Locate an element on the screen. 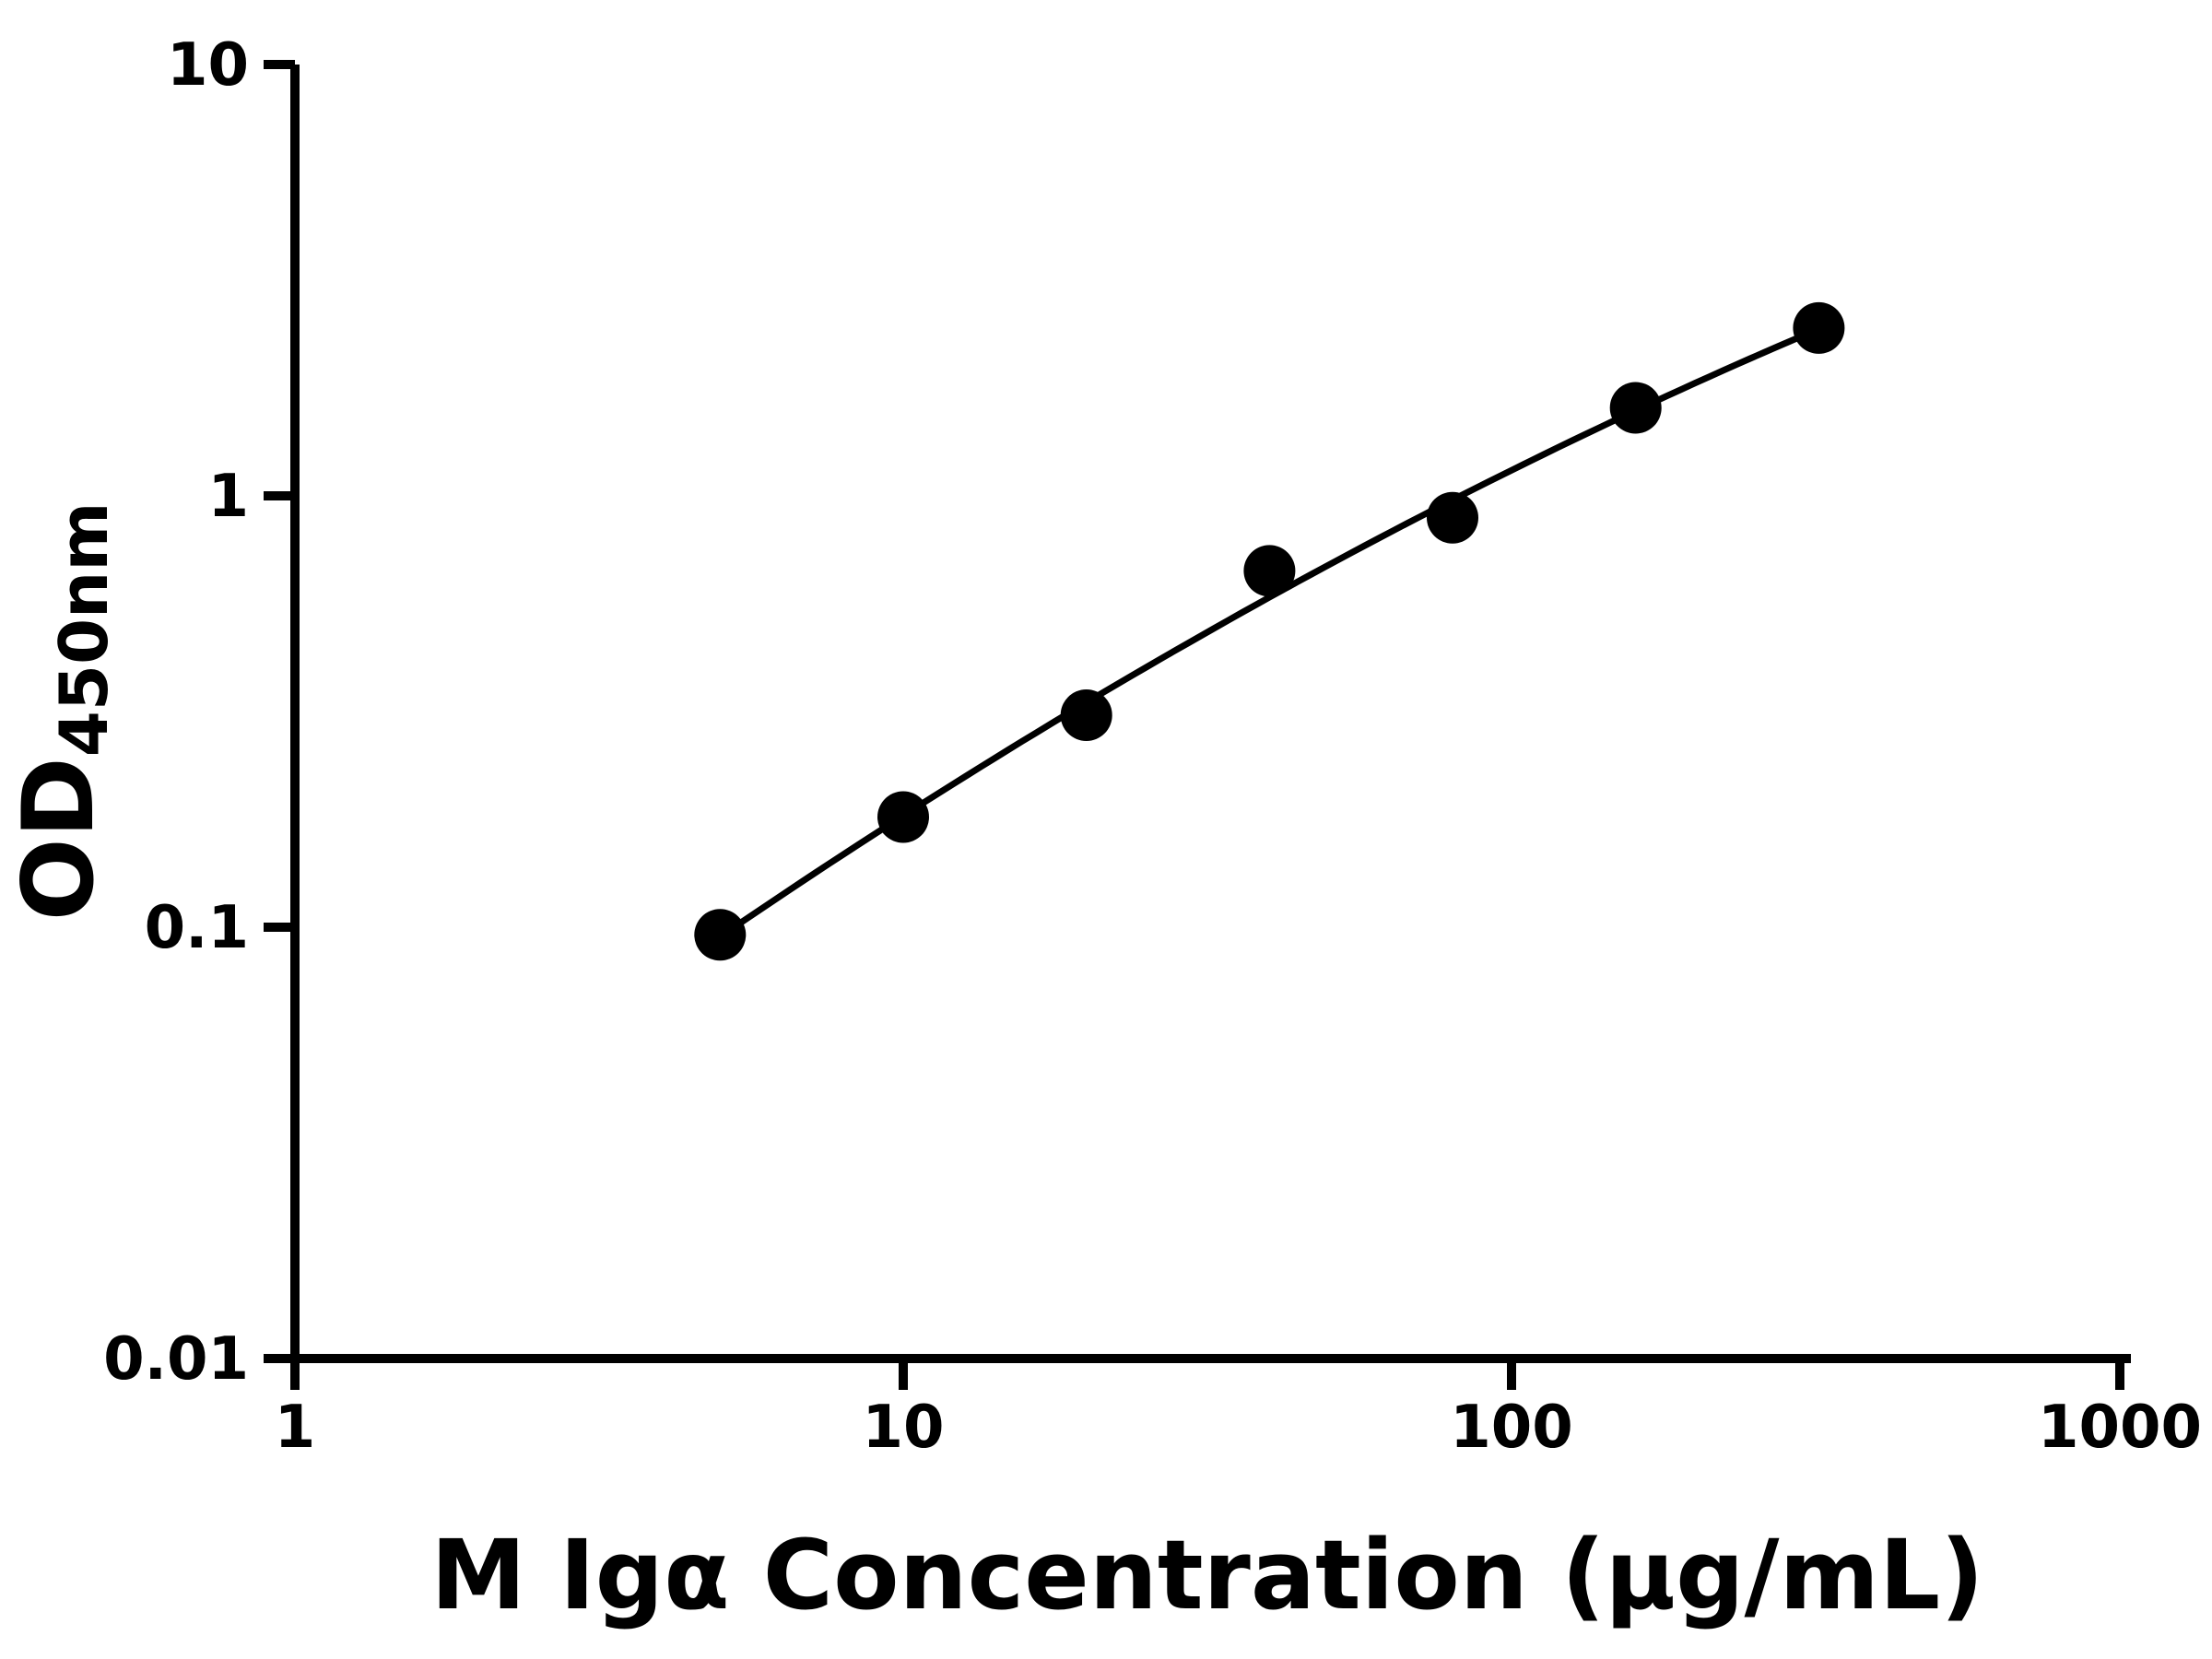 The height and width of the screenshot is (1659, 2212). y-tick-label: 10 is located at coordinates (208, 65).